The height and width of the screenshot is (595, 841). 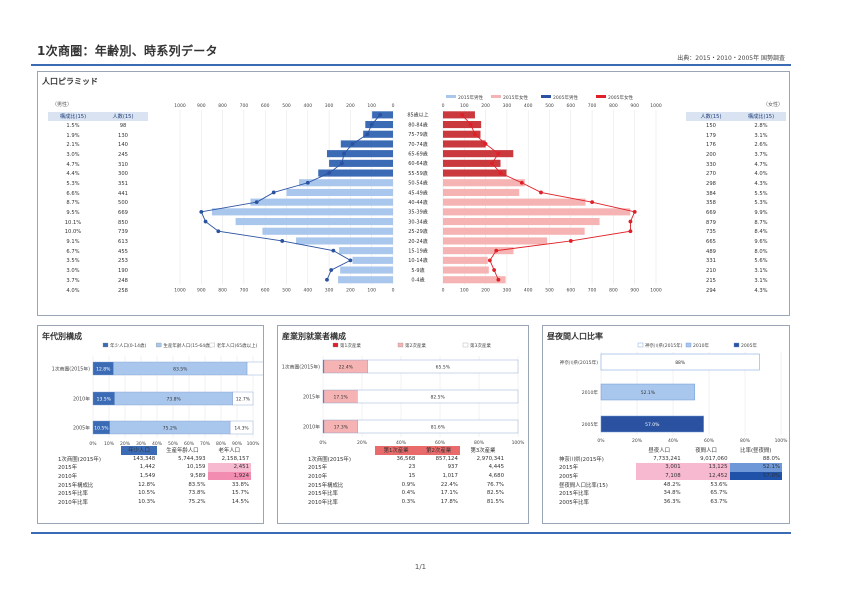 I want to click on table-row: 200 3.7%, so click(x=736, y=155).